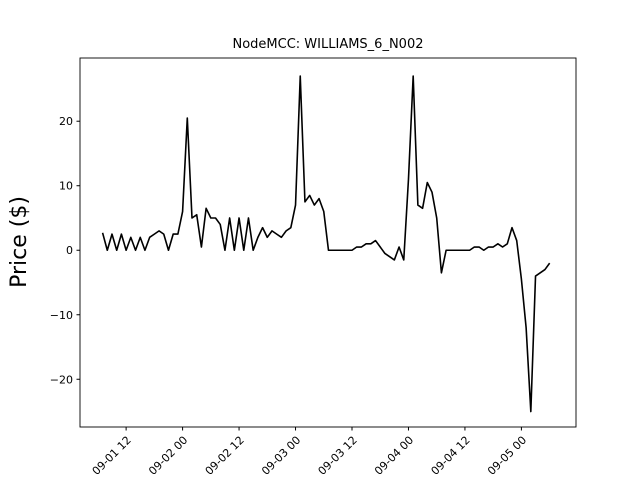 The image size is (640, 480). Describe the element at coordinates (61, 315) in the screenshot. I see `y-tick-label: −10` at that location.